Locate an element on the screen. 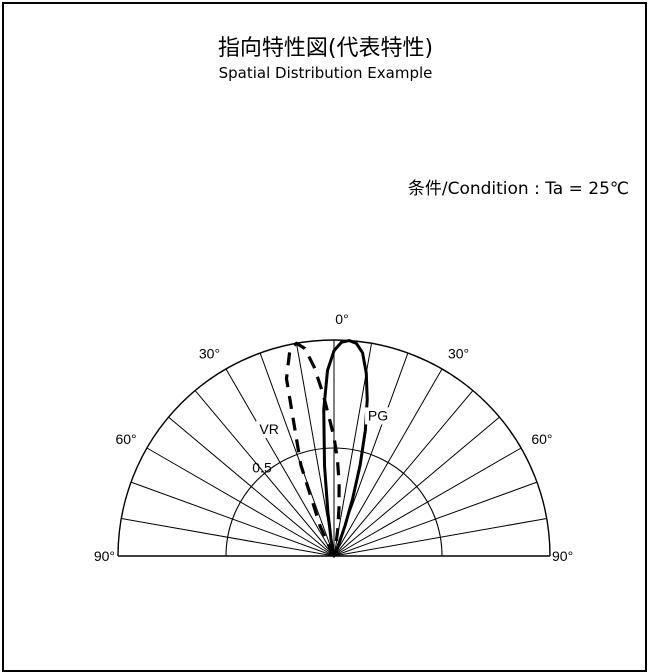  angle-tick-6: 90° is located at coordinates (562, 556).